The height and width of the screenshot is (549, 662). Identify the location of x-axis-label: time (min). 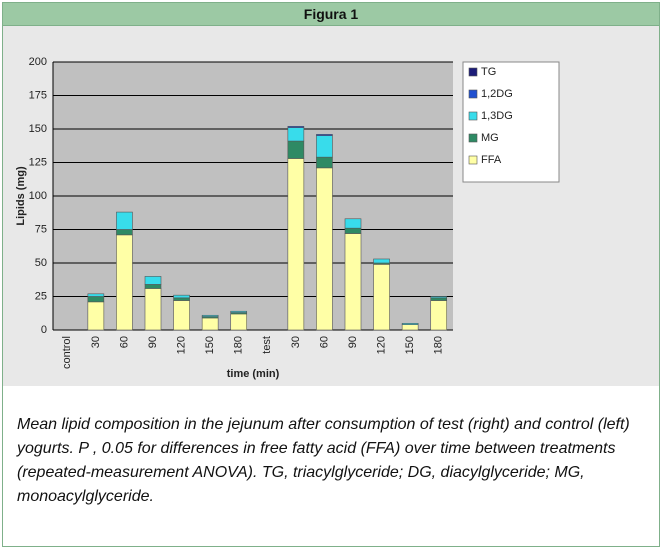
(253, 374).